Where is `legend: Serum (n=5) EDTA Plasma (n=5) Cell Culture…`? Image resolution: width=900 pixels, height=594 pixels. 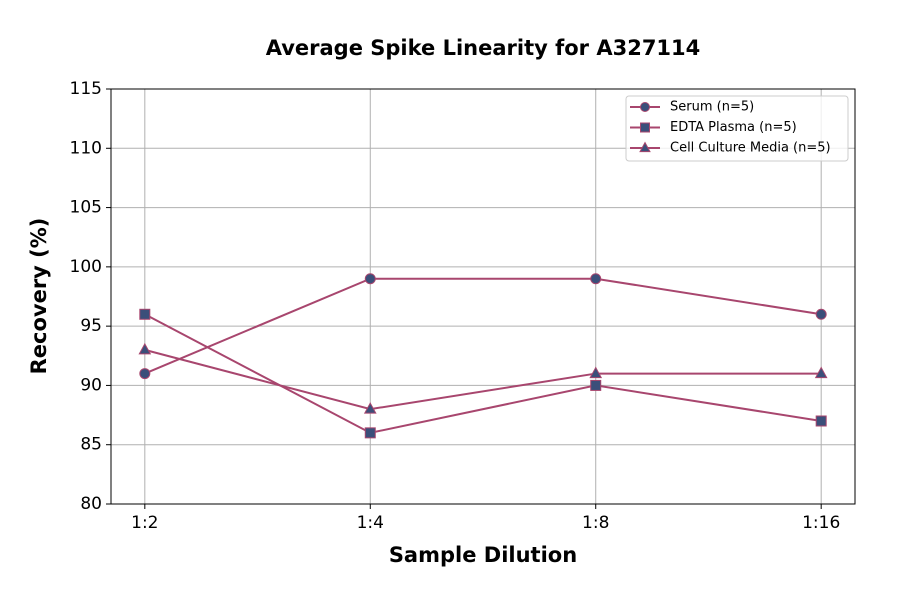 legend: Serum (n=5) EDTA Plasma (n=5) Cell Culture… is located at coordinates (737, 128).